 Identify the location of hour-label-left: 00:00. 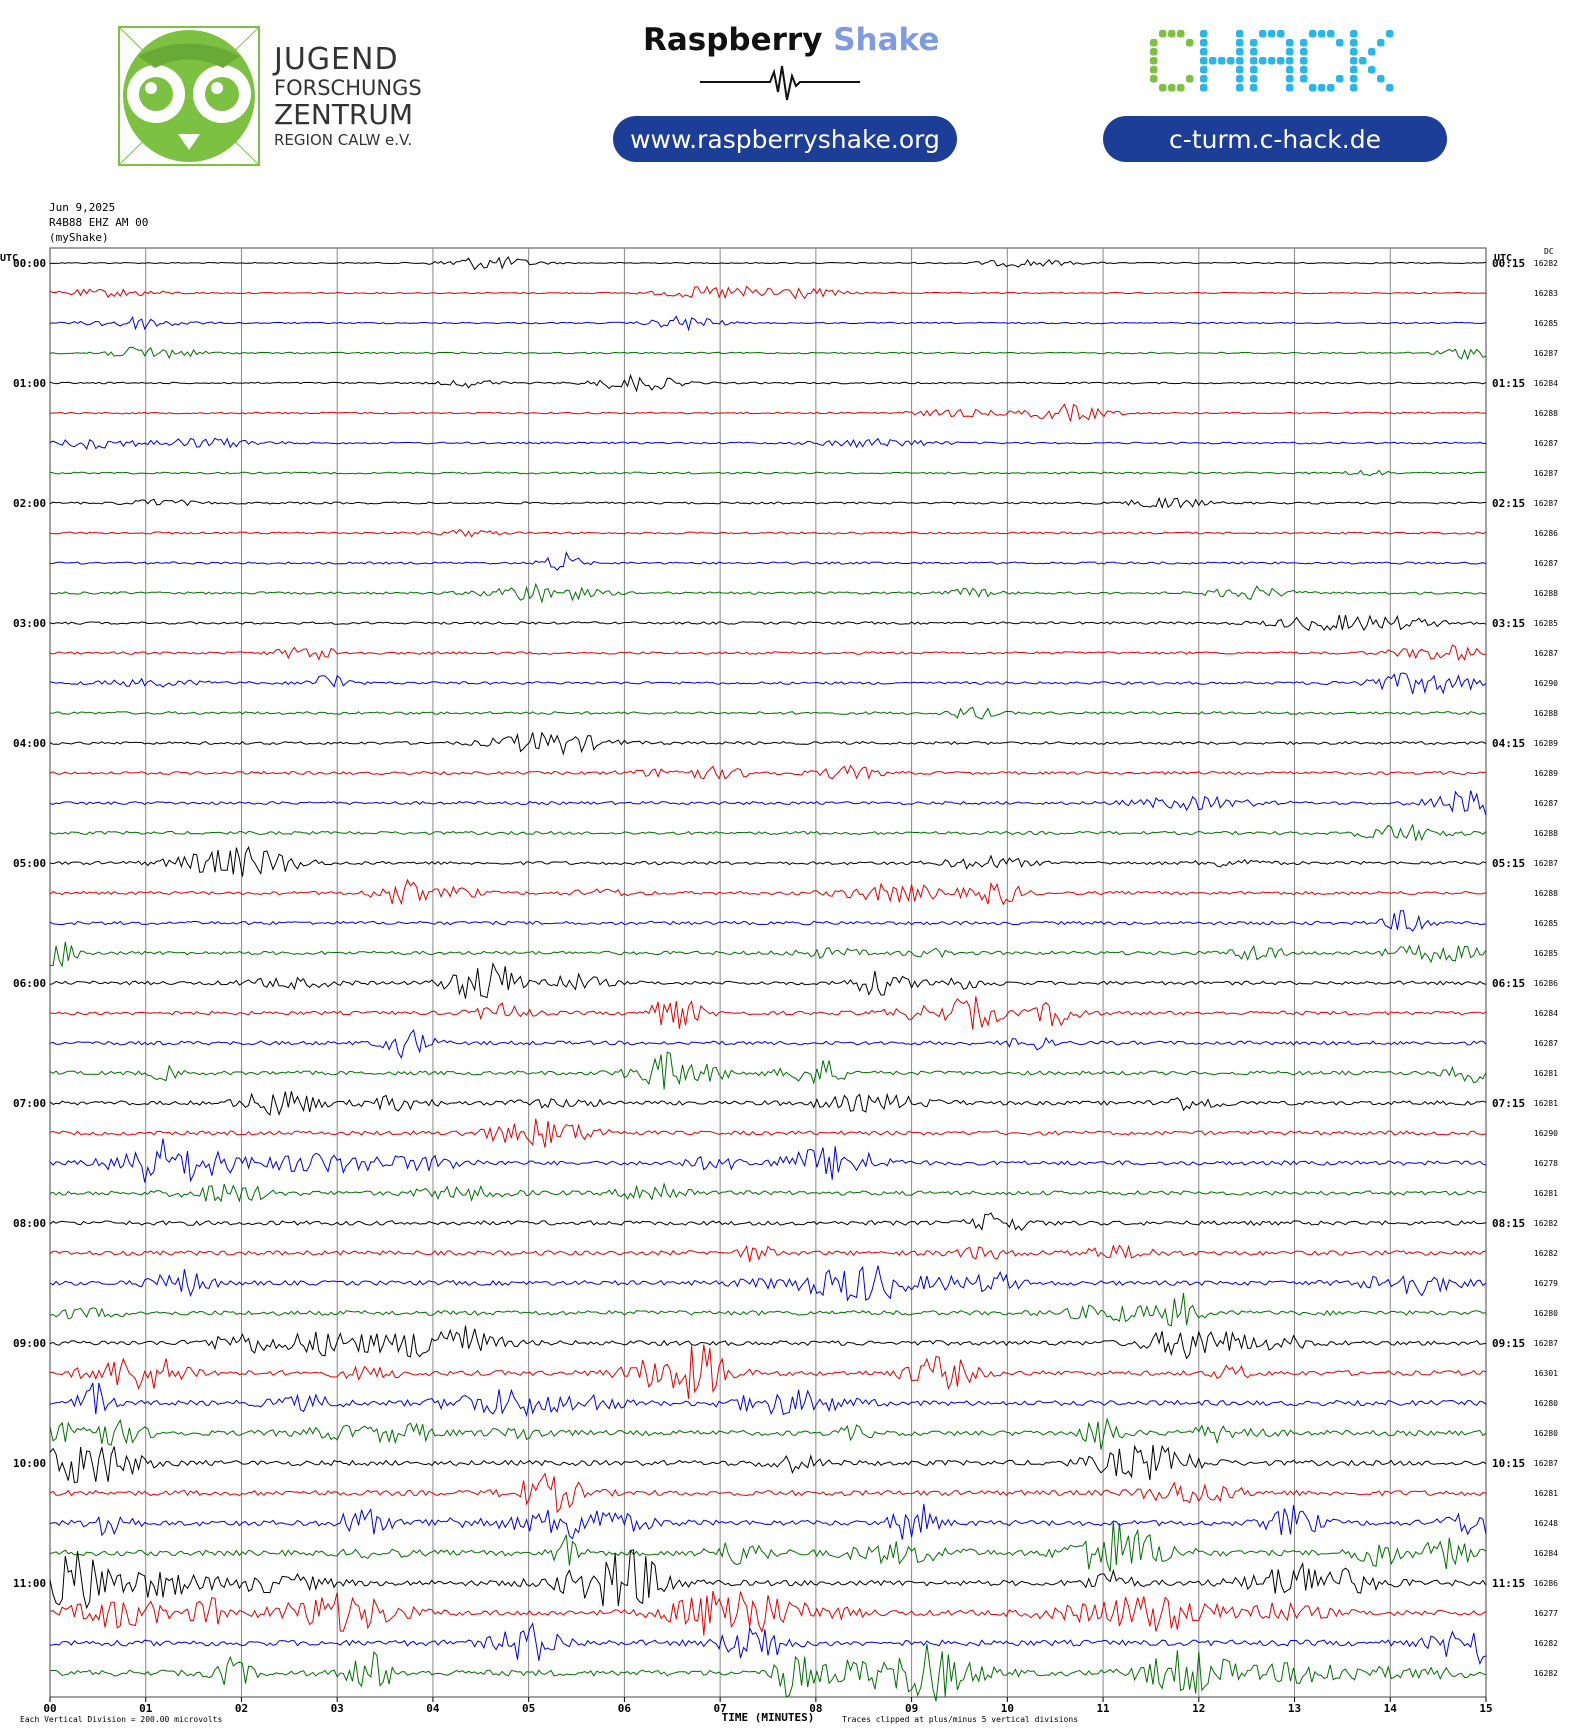
(29, 263).